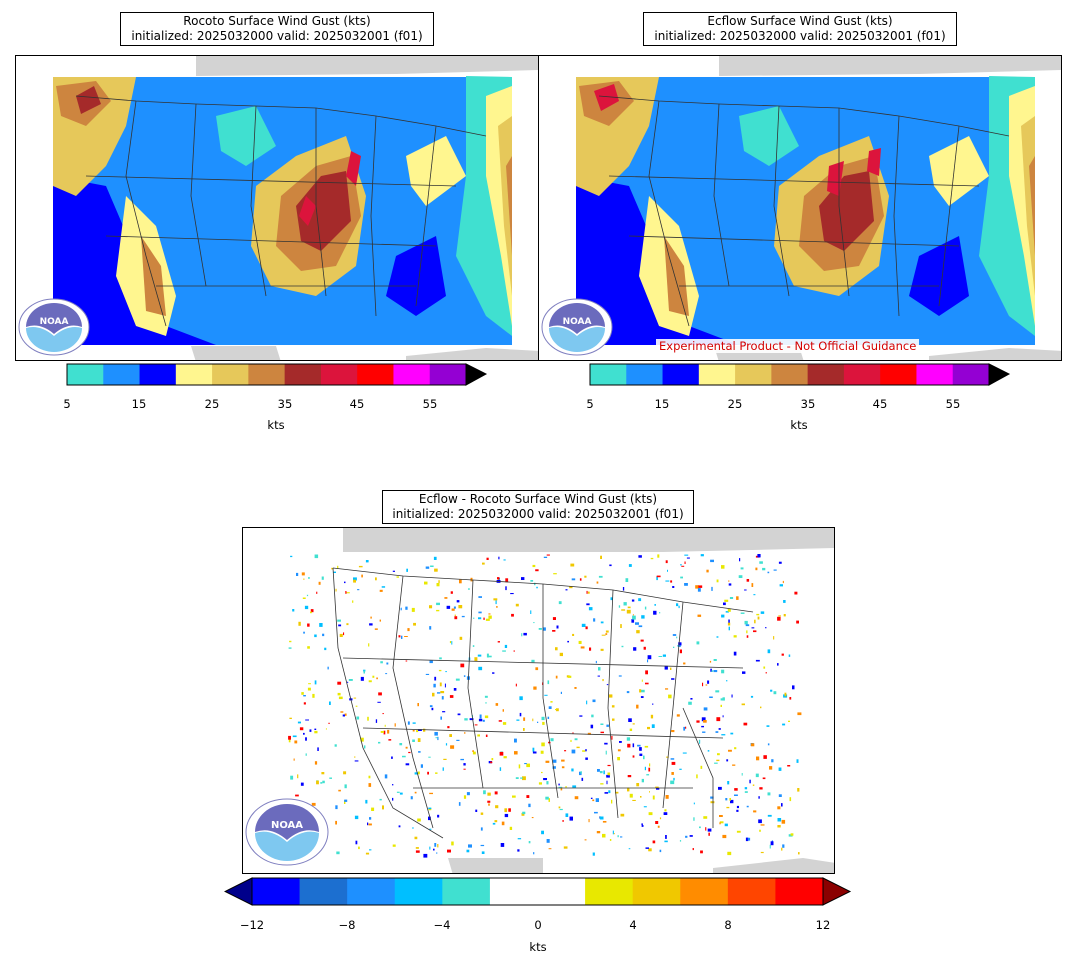 This screenshot has width=1076, height=970. What do you see at coordinates (277, 374) in the screenshot?
I see `gust-colorbar-1-svg` at bounding box center [277, 374].